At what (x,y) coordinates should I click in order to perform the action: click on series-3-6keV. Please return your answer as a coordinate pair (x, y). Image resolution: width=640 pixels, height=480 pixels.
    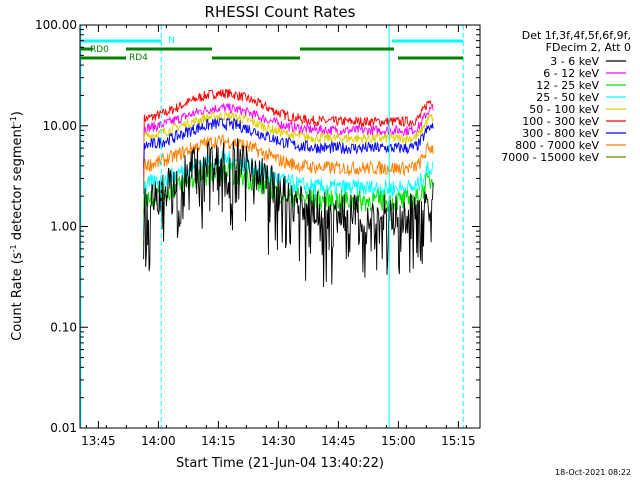
    Looking at the image, I should click on (288, 213).